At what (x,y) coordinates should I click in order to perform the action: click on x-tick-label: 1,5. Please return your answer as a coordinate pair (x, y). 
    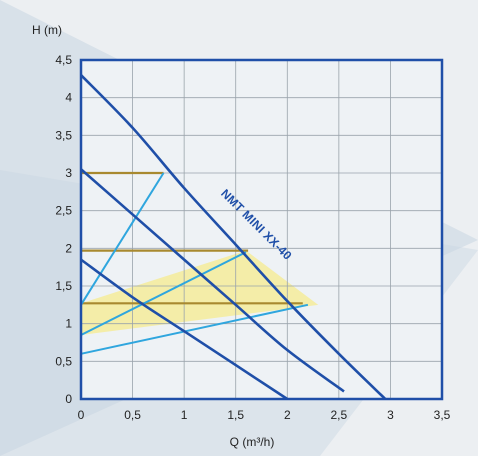
    Looking at the image, I should click on (235, 415).